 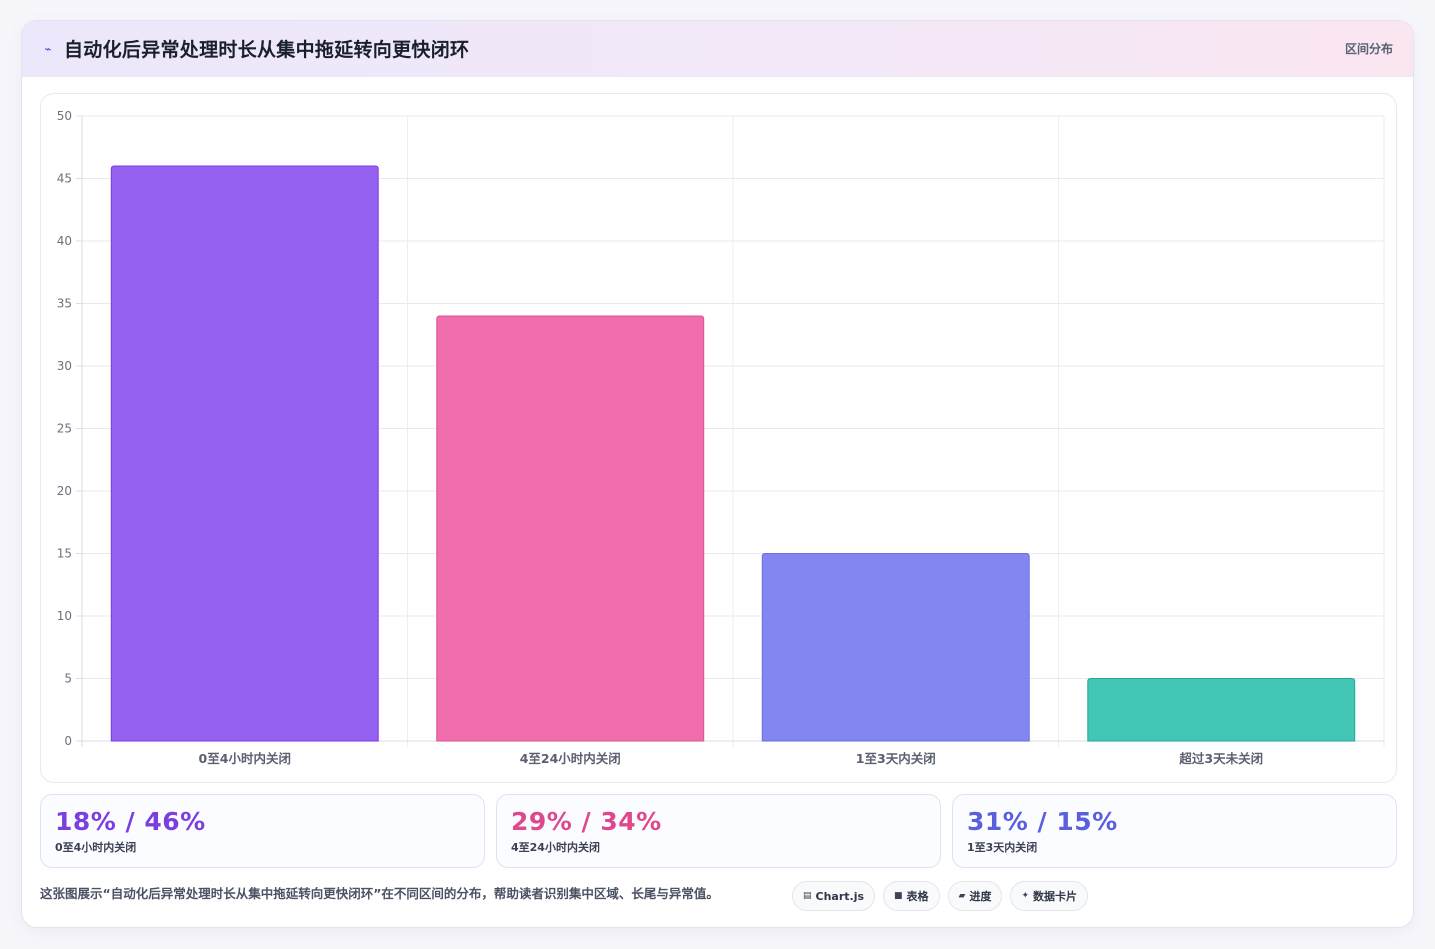 What do you see at coordinates (898, 896) in the screenshot?
I see `table-icon: ■` at bounding box center [898, 896].